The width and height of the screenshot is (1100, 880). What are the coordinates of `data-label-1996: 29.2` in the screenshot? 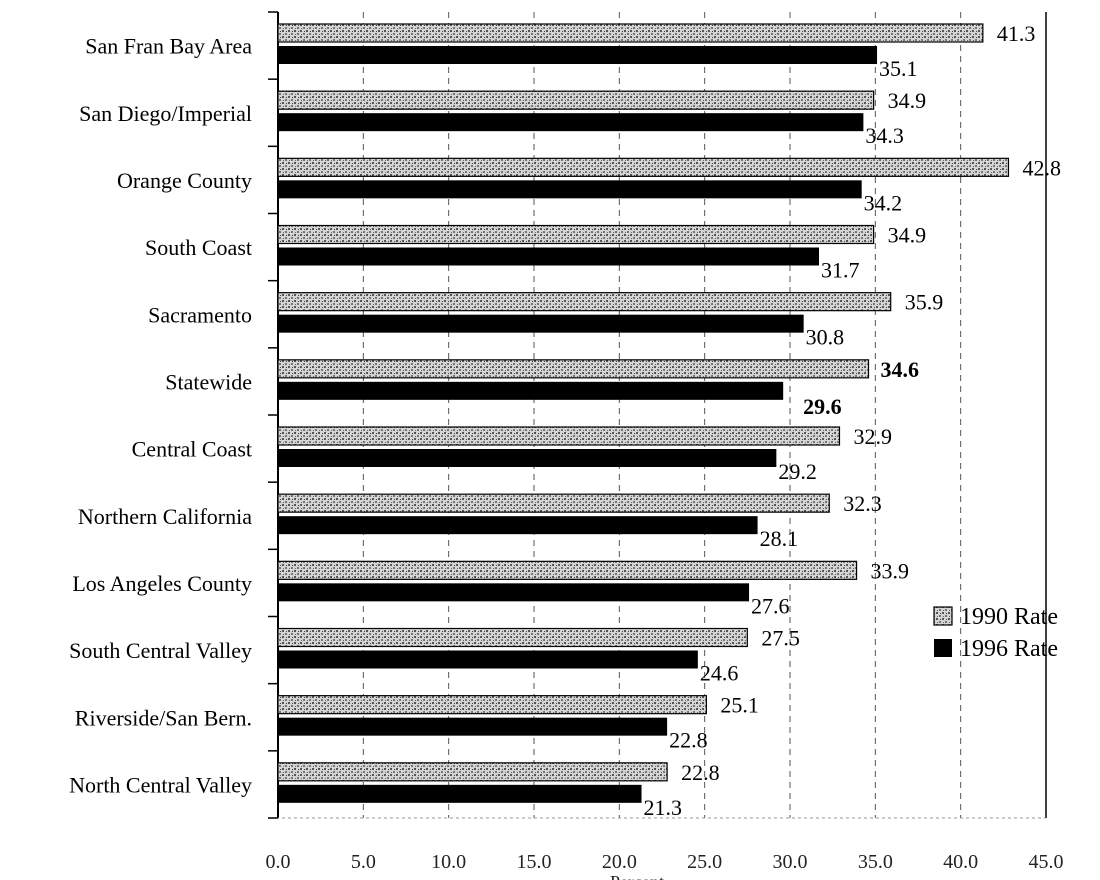 It's located at (797, 471).